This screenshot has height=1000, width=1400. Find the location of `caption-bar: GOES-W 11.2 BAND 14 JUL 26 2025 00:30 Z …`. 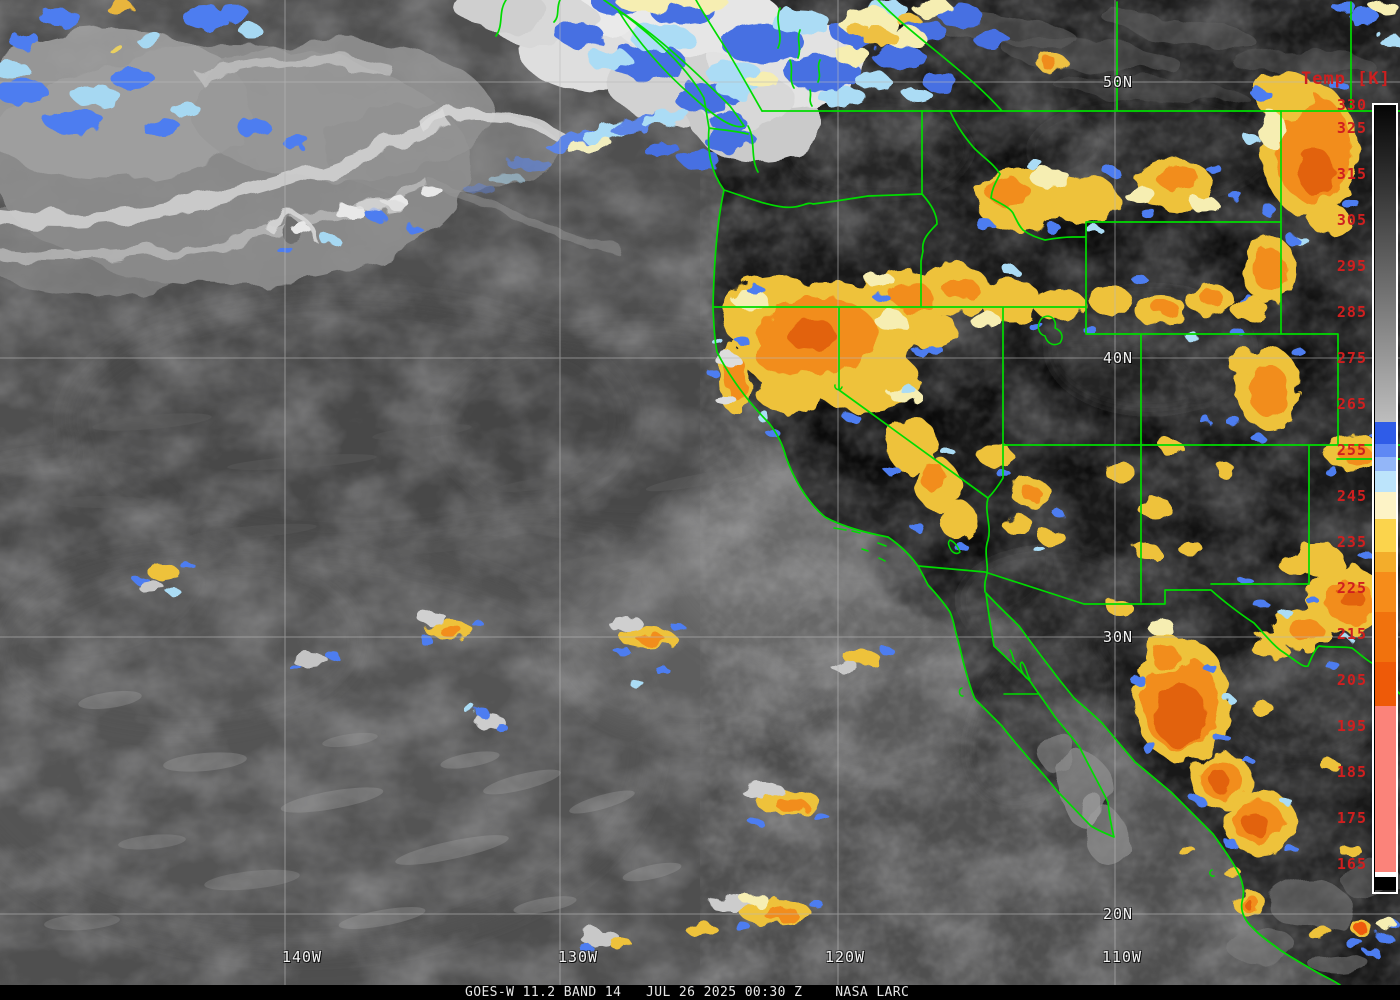

caption-bar: GOES-W 11.2 BAND 14 JUL 26 2025 00:30 Z … is located at coordinates (700, 992).